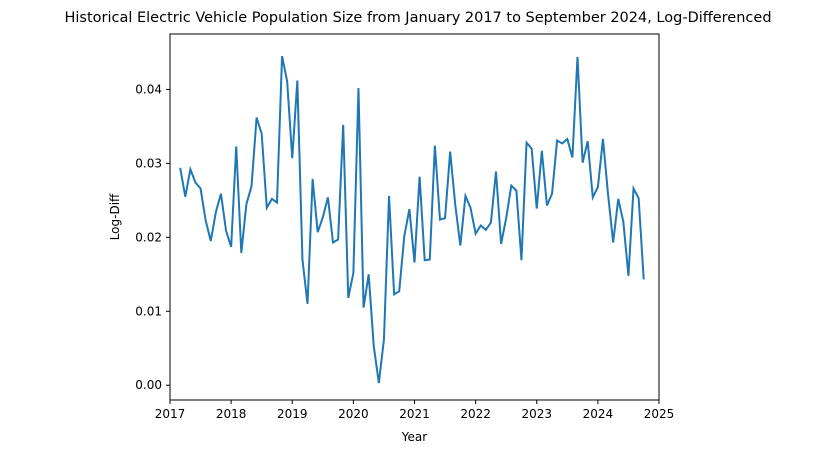 The image size is (829, 455). I want to click on y-tick-label: 0.04, so click(148, 89).